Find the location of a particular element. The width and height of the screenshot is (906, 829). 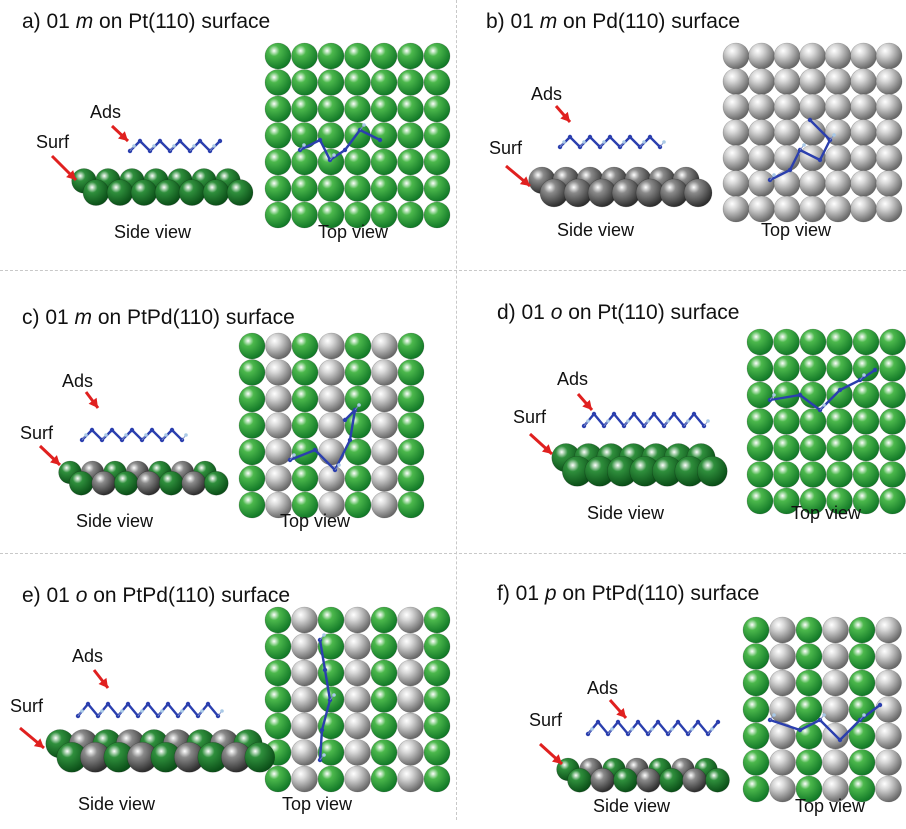

ads-arrow-head is located at coordinates (103, 682).